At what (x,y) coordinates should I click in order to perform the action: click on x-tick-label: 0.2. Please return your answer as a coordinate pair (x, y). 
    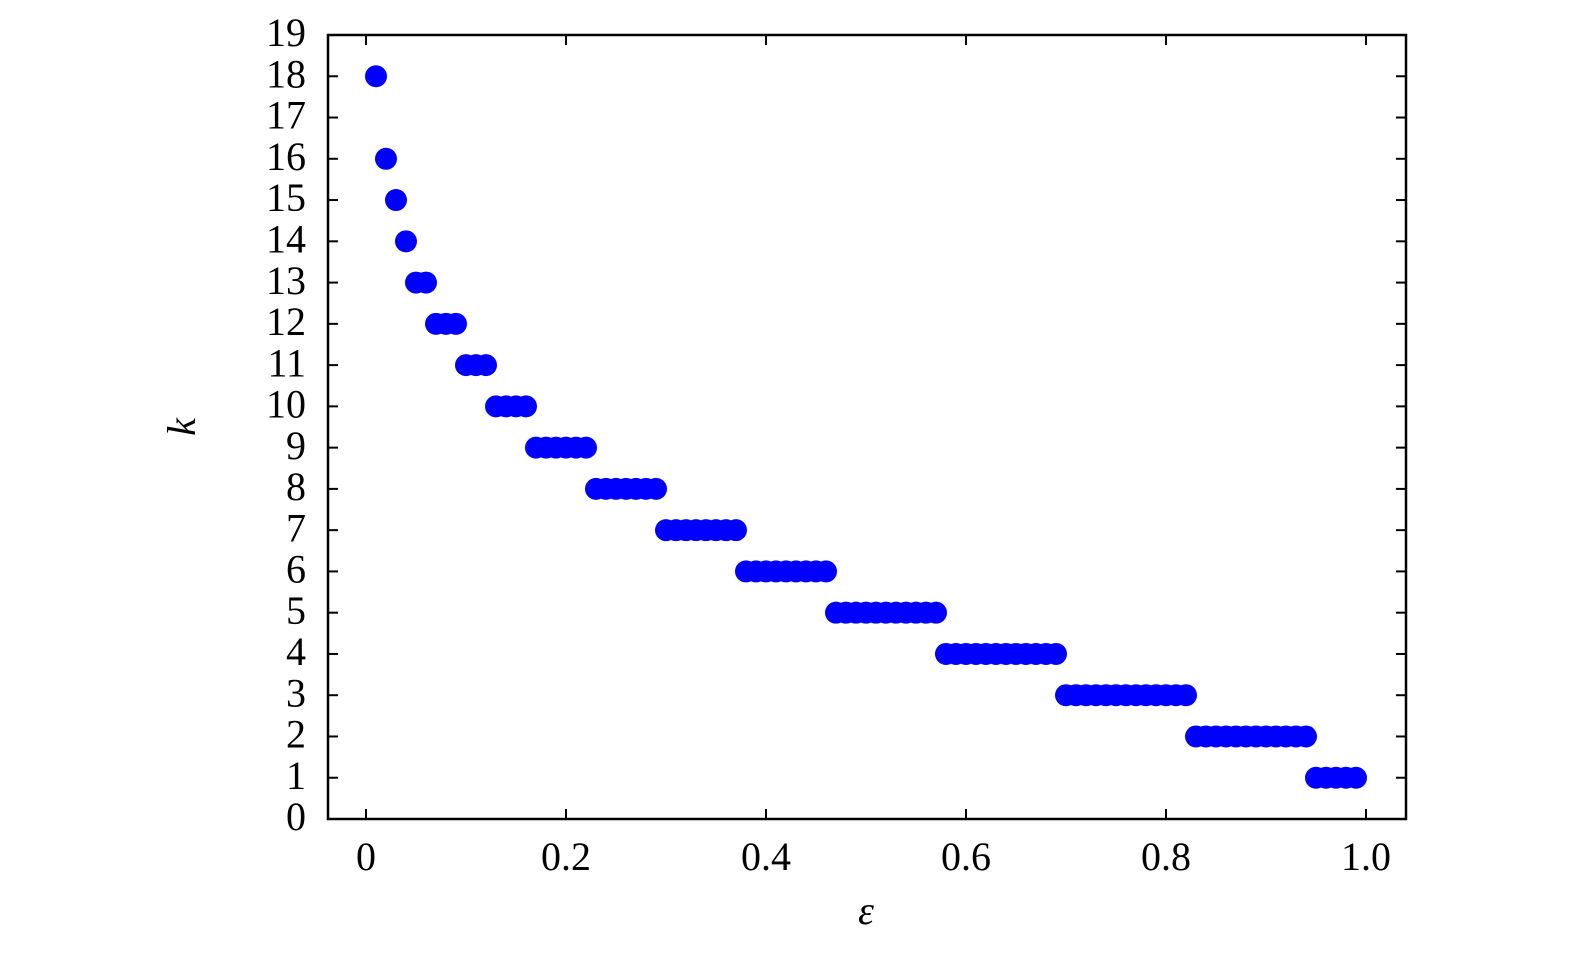
    Looking at the image, I should click on (566, 856).